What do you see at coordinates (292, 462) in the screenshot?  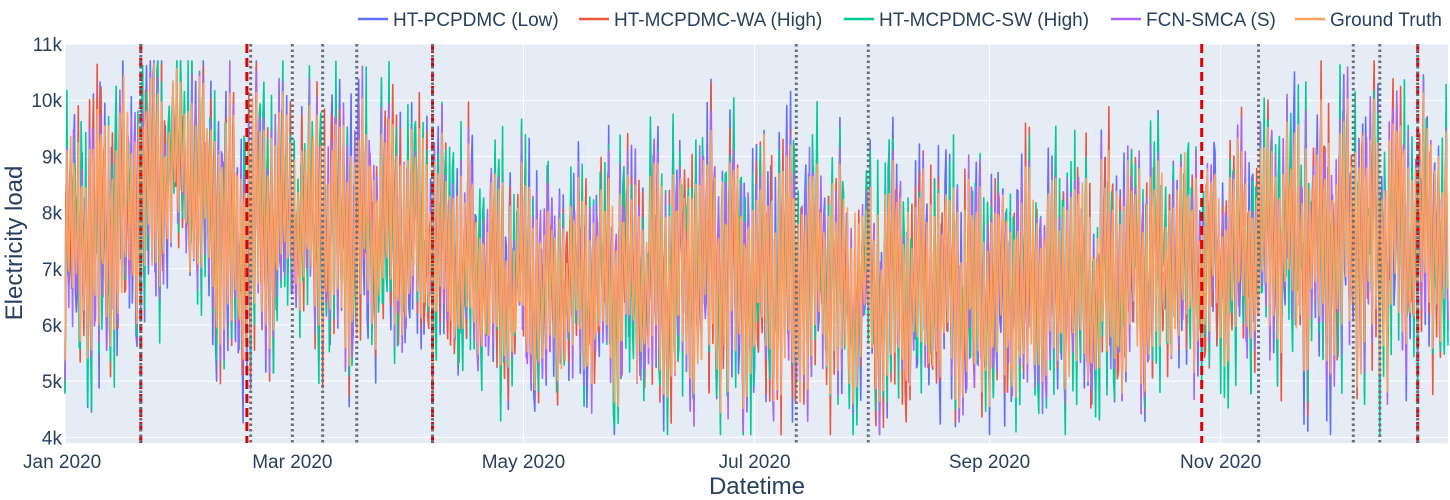 I see `x-tick-label: Mar 2020` at bounding box center [292, 462].